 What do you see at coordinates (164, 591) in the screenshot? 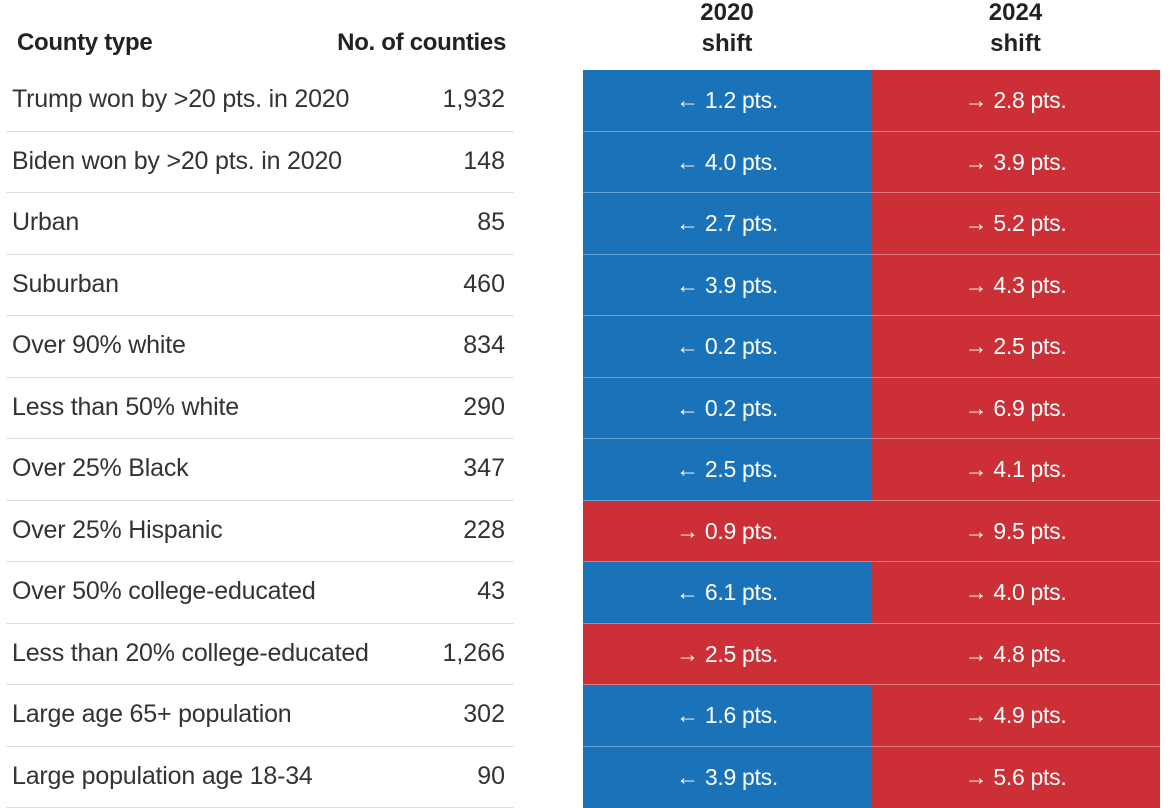
I see `county-type-label: Over 50% college-educated` at bounding box center [164, 591].